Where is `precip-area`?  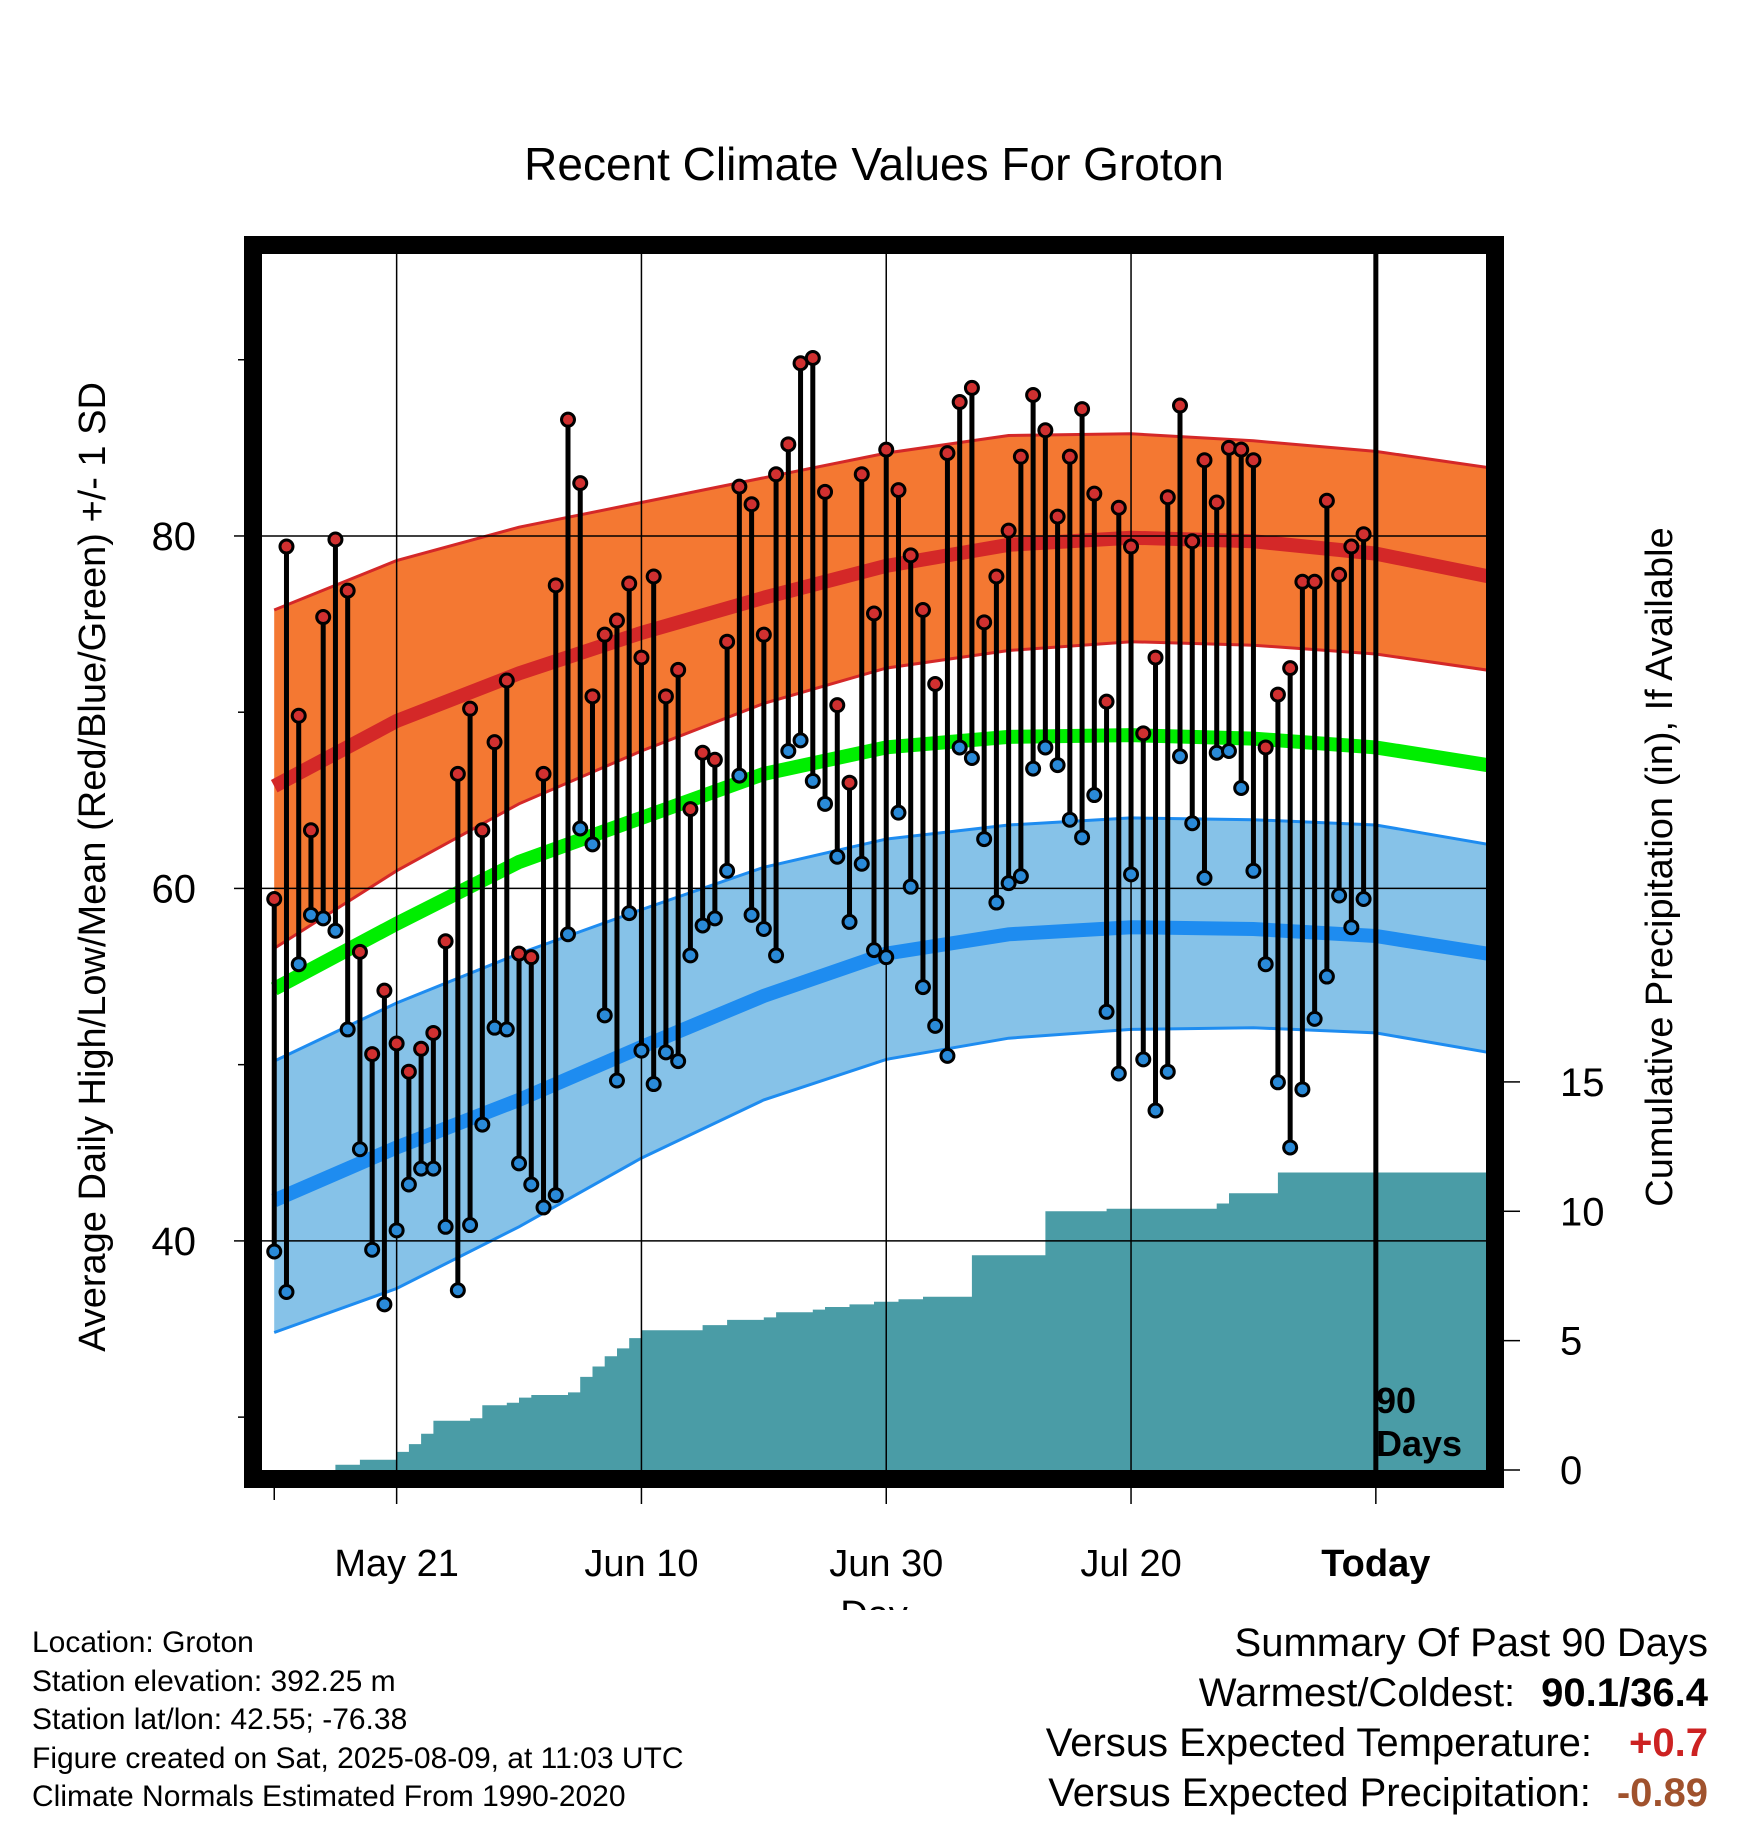
precip-area is located at coordinates (880, 1321).